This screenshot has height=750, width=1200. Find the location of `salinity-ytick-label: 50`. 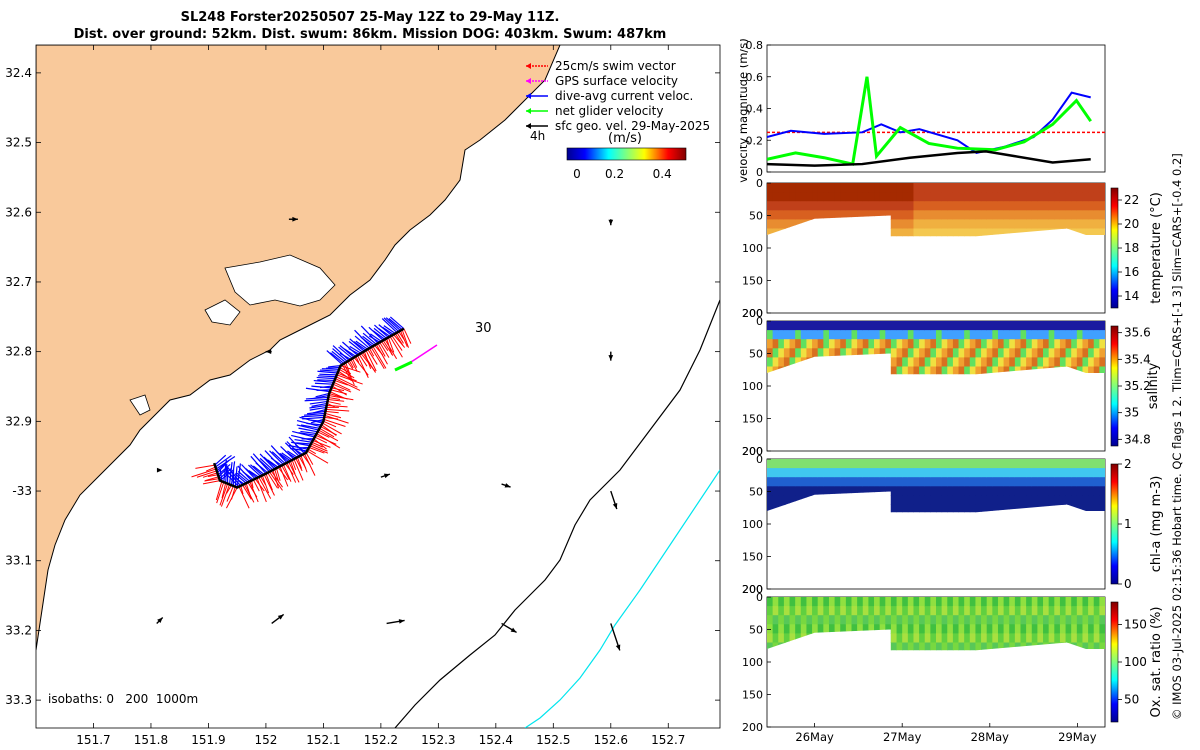

salinity-ytick-label: 50 is located at coordinates (756, 354).